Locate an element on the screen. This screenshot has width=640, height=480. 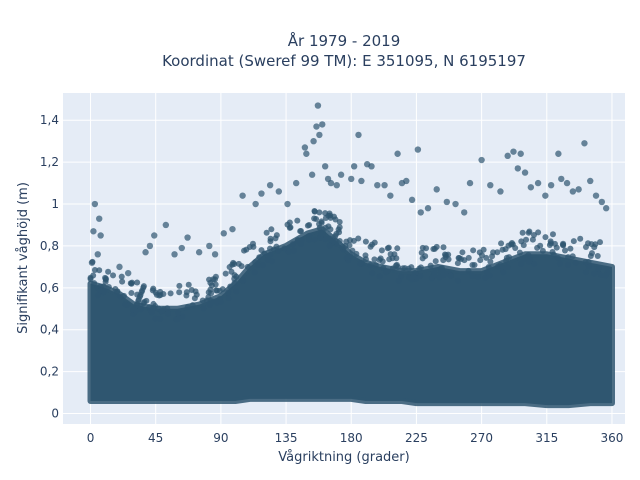
y-axis-title: Signifikant våghöjd (m) is located at coordinates (23, 258).